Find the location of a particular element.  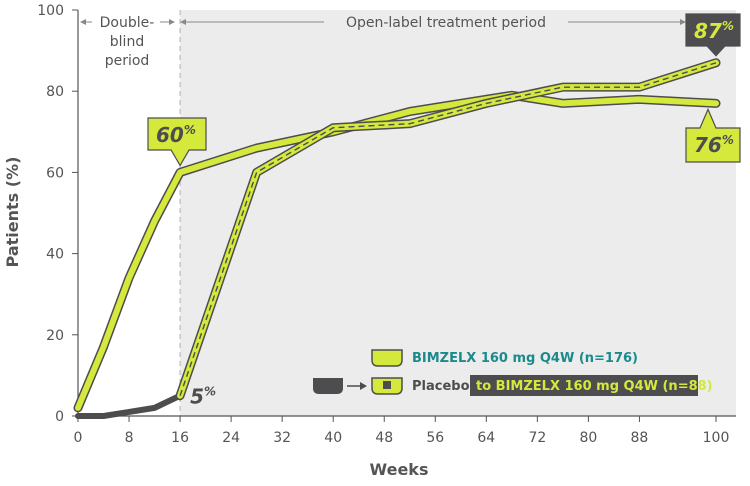

x-tick-label: 8 is located at coordinates (129, 438).